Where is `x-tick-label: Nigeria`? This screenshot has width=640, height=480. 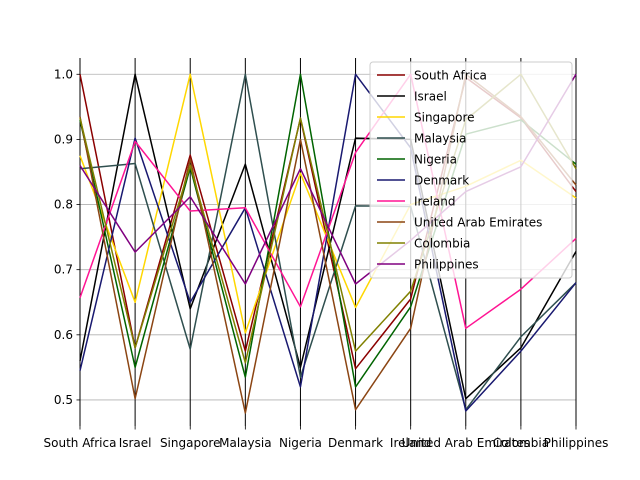
x-tick-label: Nigeria is located at coordinates (300, 443).